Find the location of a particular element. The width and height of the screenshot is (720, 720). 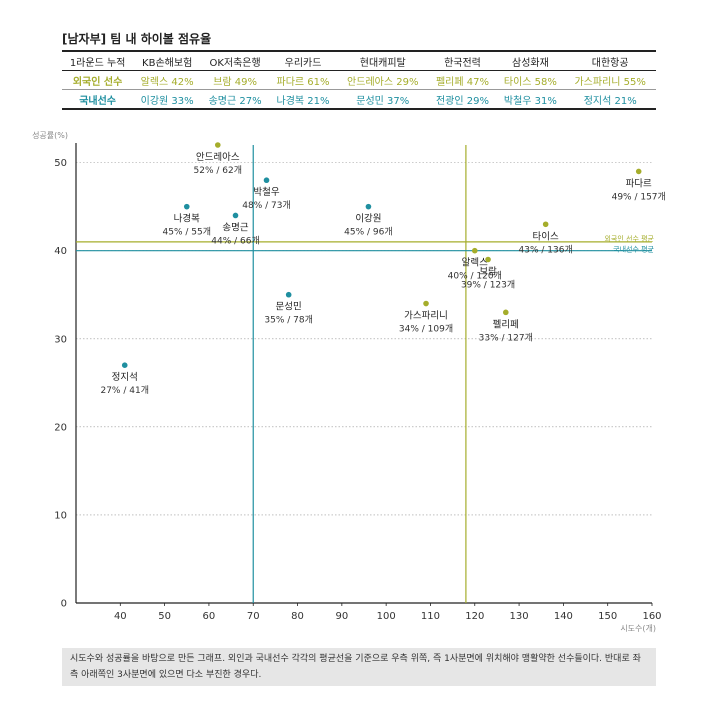

table-cell: 브람 49% is located at coordinates (235, 80).